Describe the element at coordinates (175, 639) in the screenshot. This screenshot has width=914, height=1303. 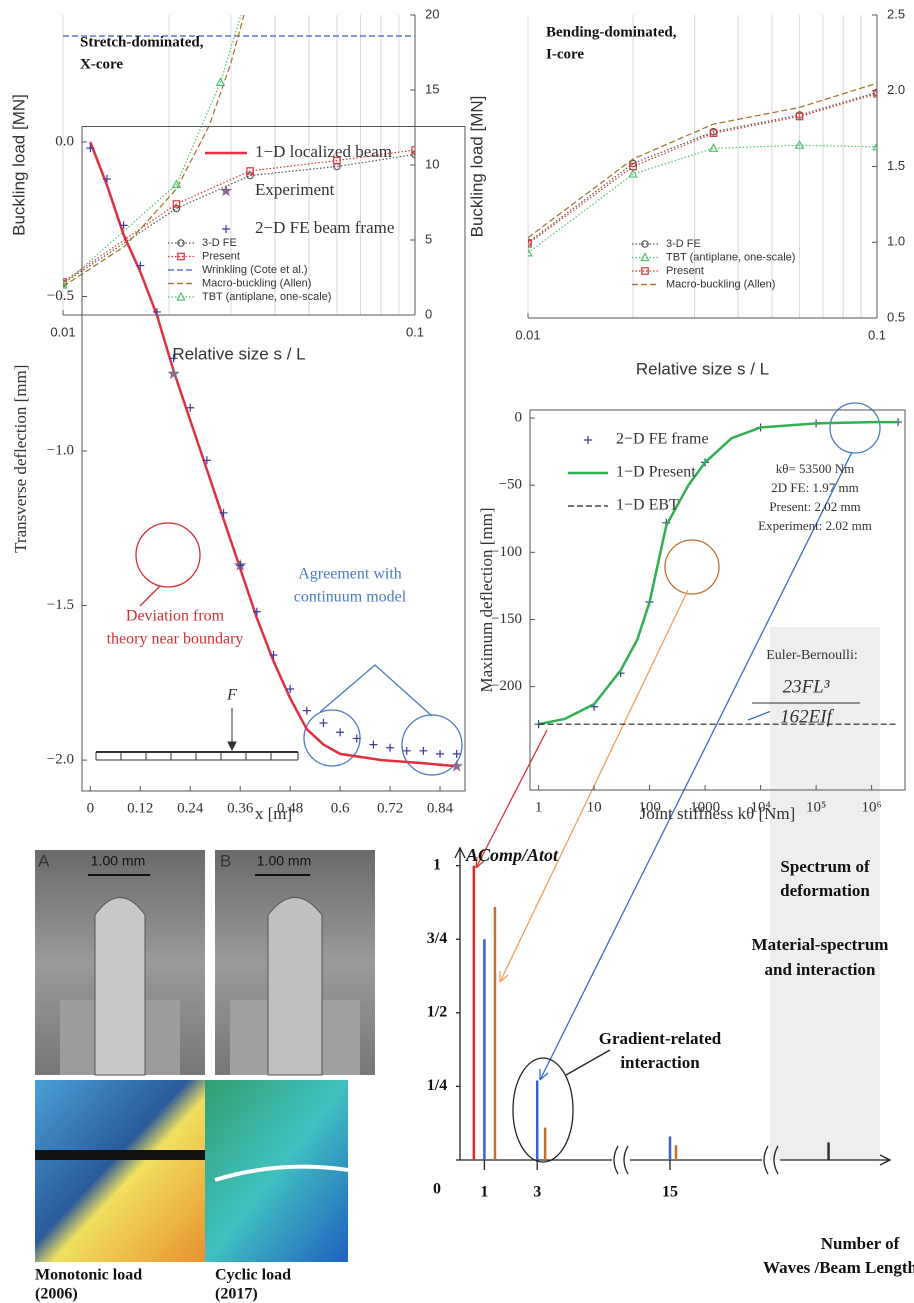
I see `annotation: theory near boundary` at that location.